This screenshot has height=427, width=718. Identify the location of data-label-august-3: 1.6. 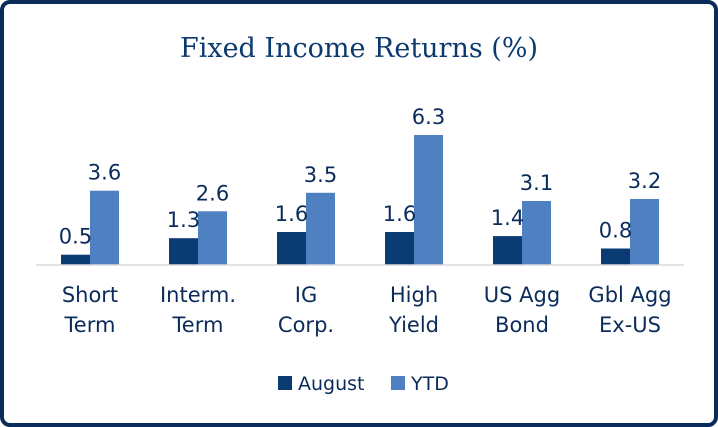
(399, 214).